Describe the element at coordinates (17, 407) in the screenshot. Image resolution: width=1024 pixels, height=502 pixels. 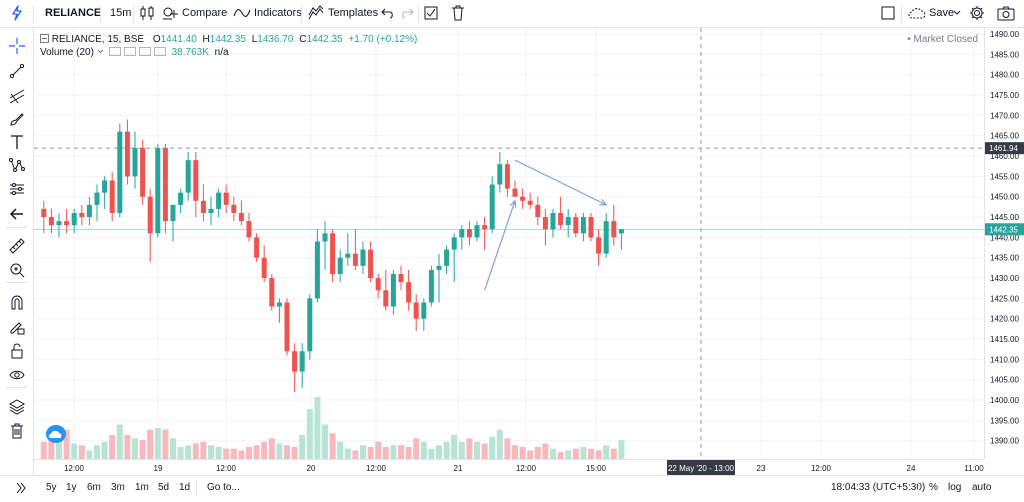
I see `object-tree-icon` at that location.